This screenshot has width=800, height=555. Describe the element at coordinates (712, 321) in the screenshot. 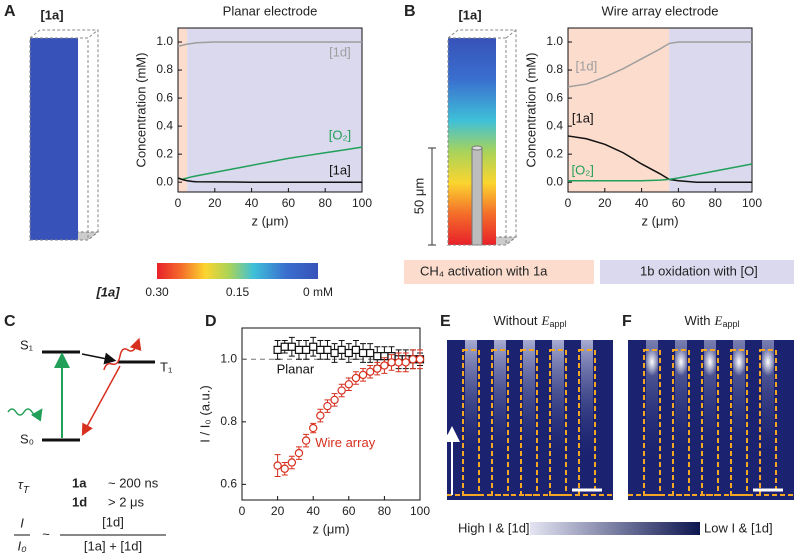

I see `image-title: With Eappl` at that location.